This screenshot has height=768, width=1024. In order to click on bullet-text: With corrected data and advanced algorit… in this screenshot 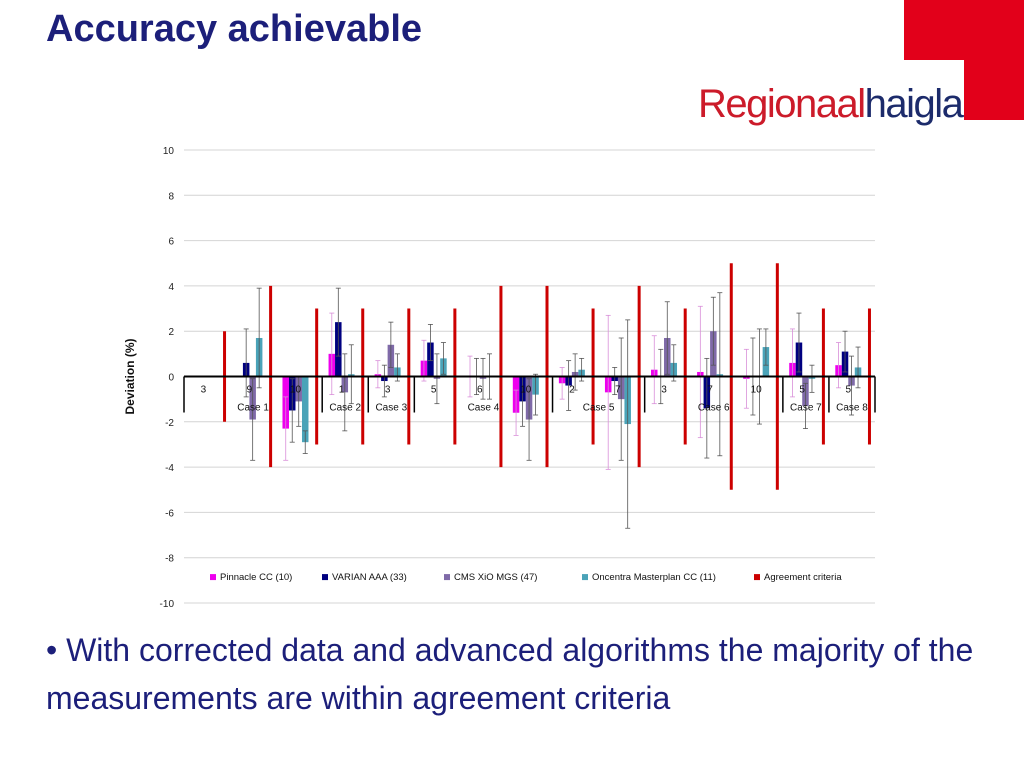, I will do `click(510, 674)`.